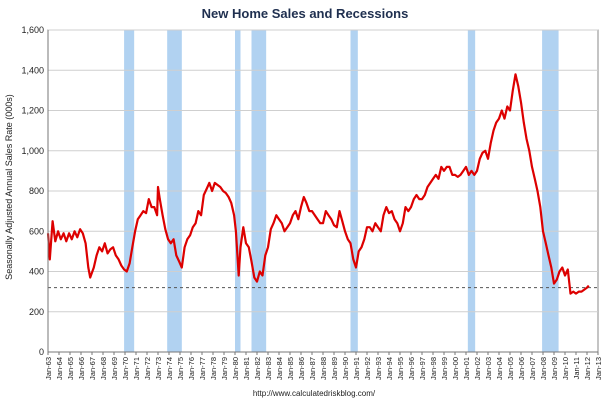  I want to click on y-tick-label: 800, so click(36, 191).